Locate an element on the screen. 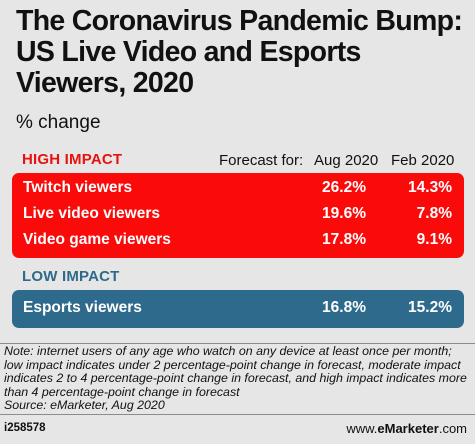 The width and height of the screenshot is (475, 444). table-row: Video game viewers 17.8% 9.1% is located at coordinates (238, 241).